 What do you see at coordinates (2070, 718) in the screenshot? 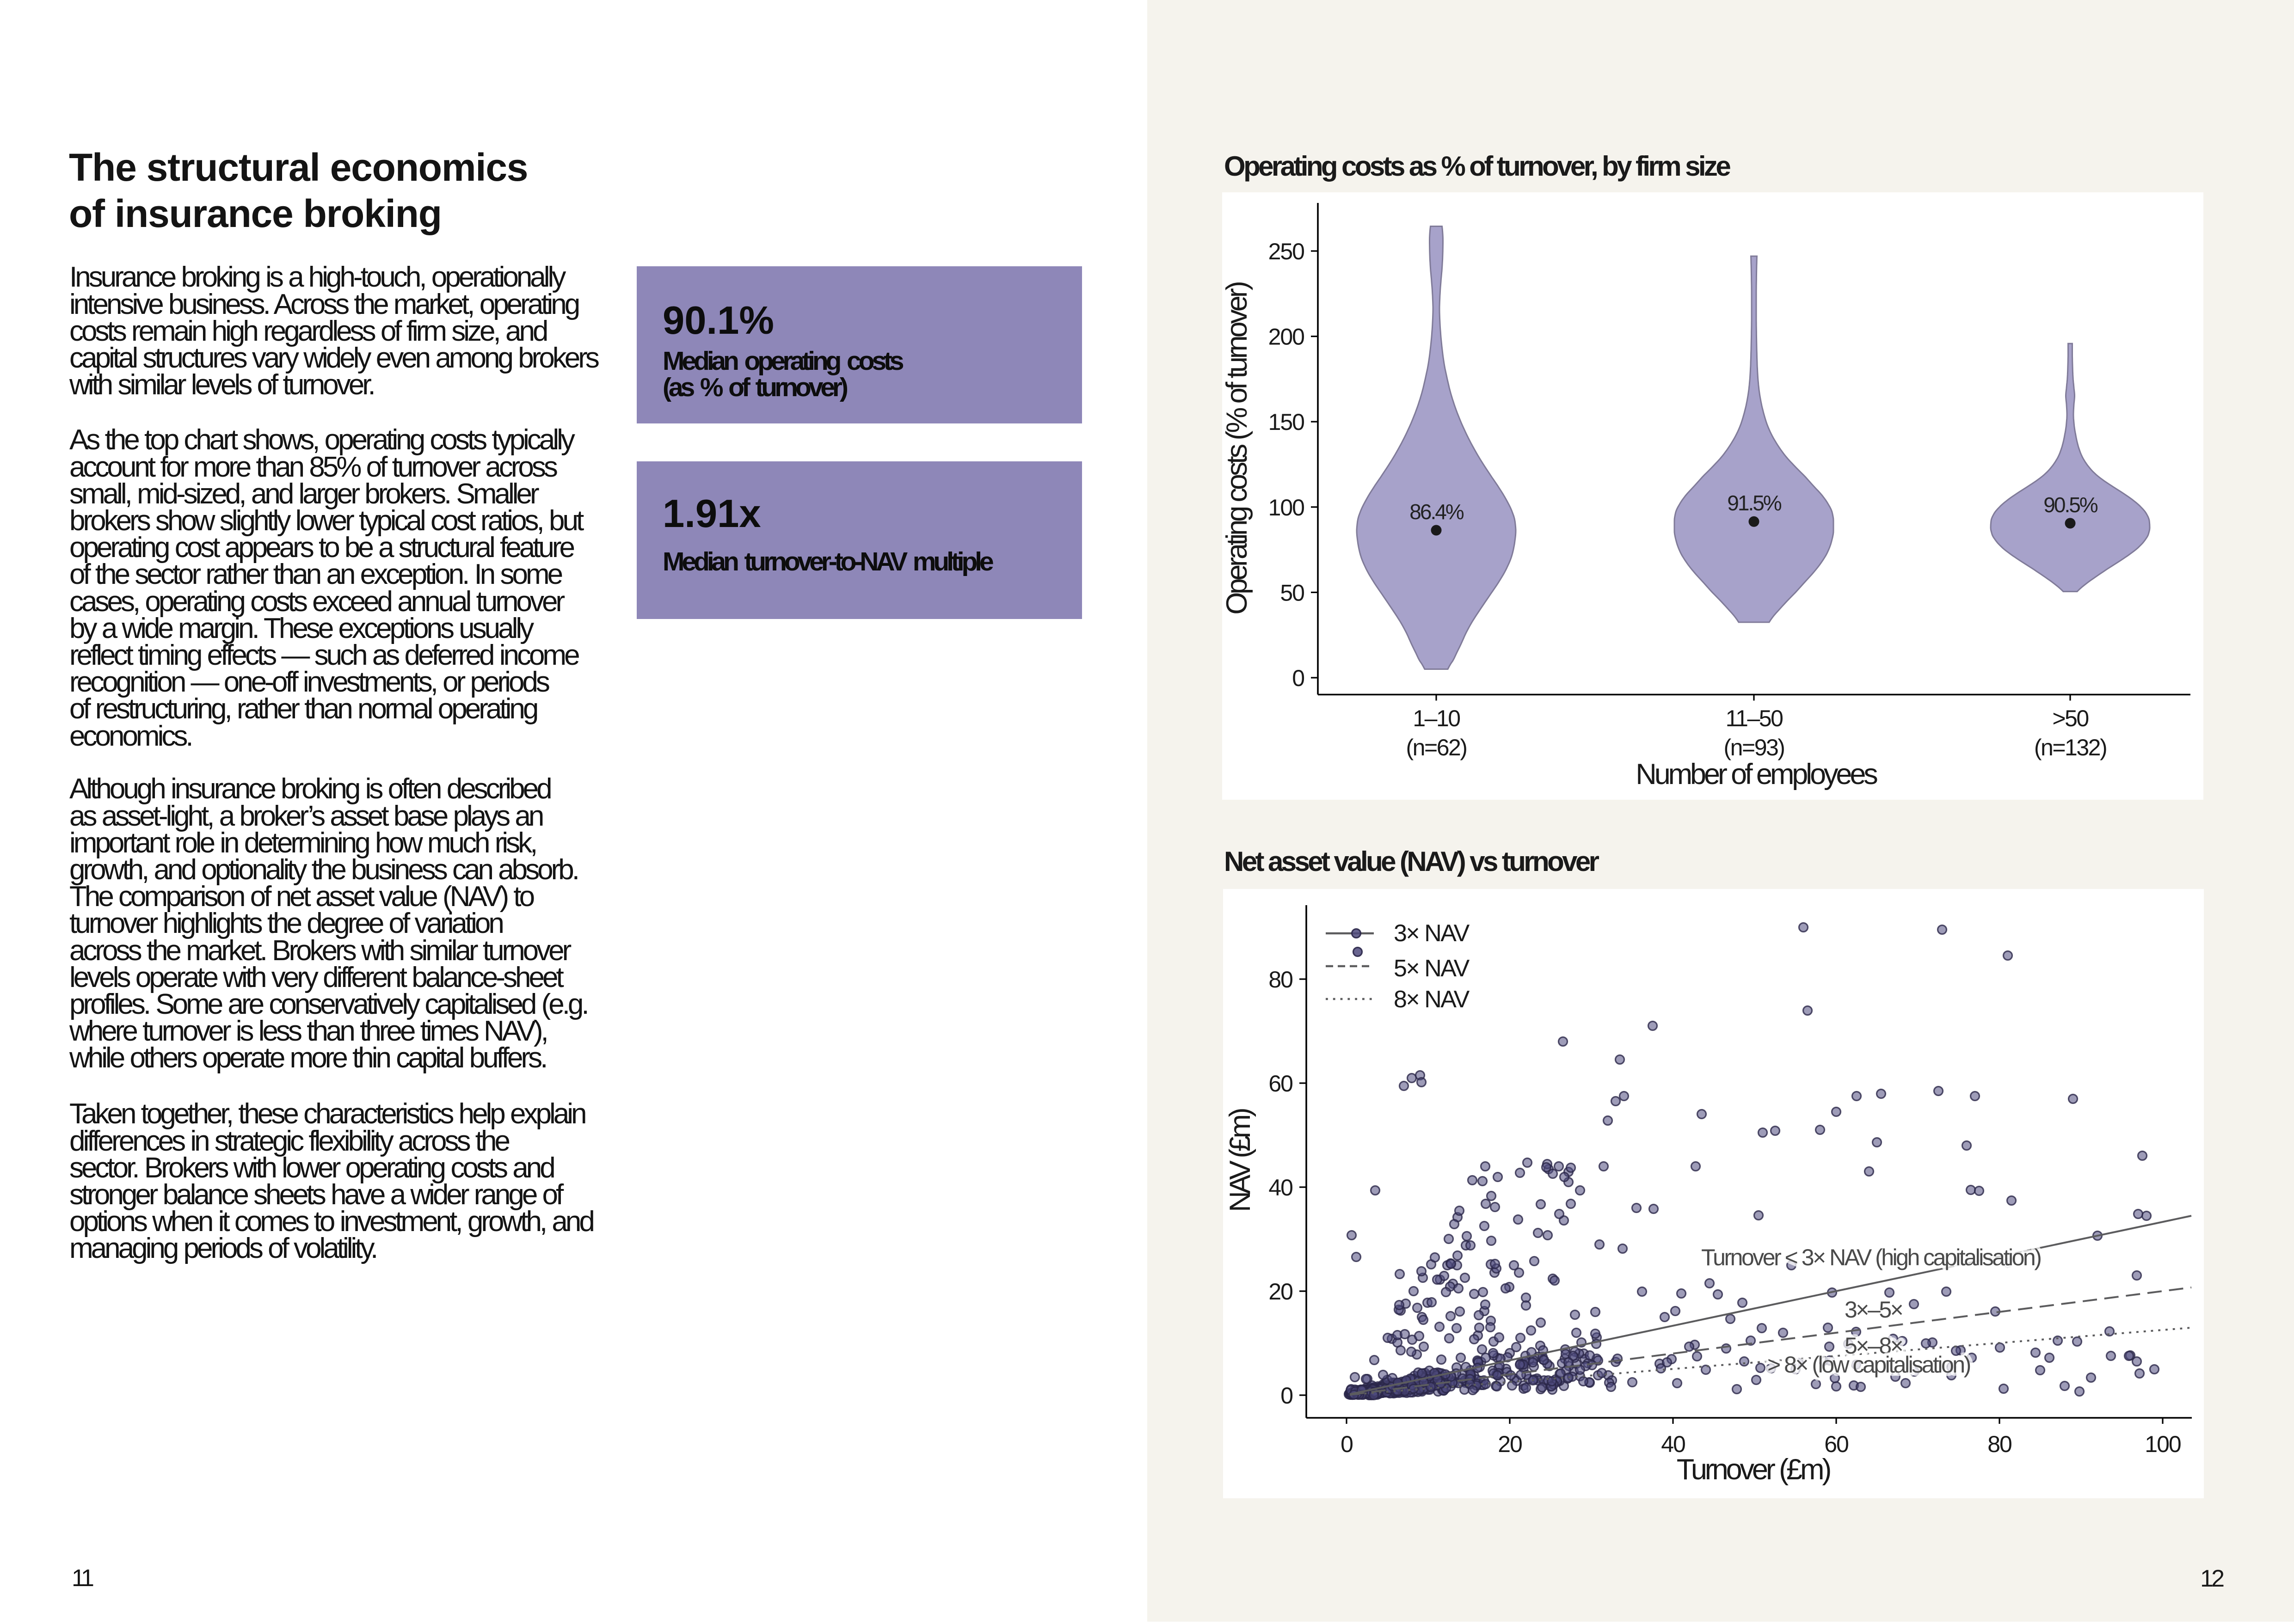
I see `svg-text: >50` at bounding box center [2070, 718].